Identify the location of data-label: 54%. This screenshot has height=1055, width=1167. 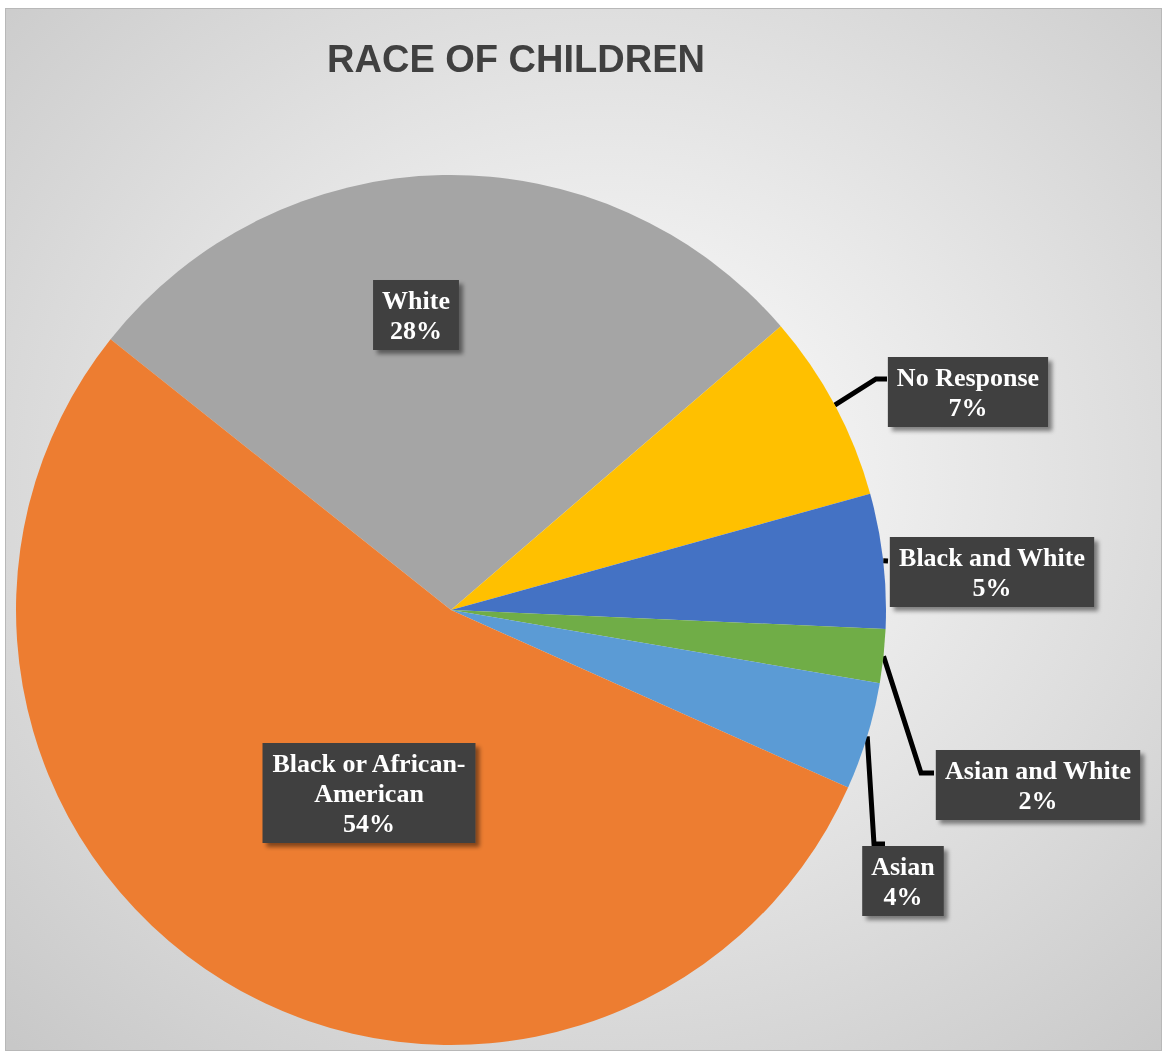
(369, 823).